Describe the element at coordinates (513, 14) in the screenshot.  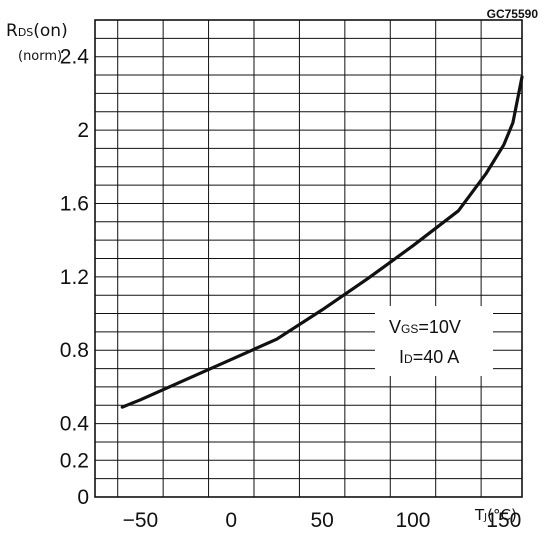
I see `figure-code: GC75590` at that location.